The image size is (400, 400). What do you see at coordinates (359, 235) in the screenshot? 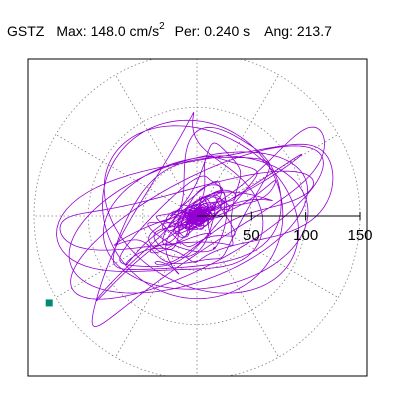
I see `radial-tick-label-150: 150` at bounding box center [359, 235].